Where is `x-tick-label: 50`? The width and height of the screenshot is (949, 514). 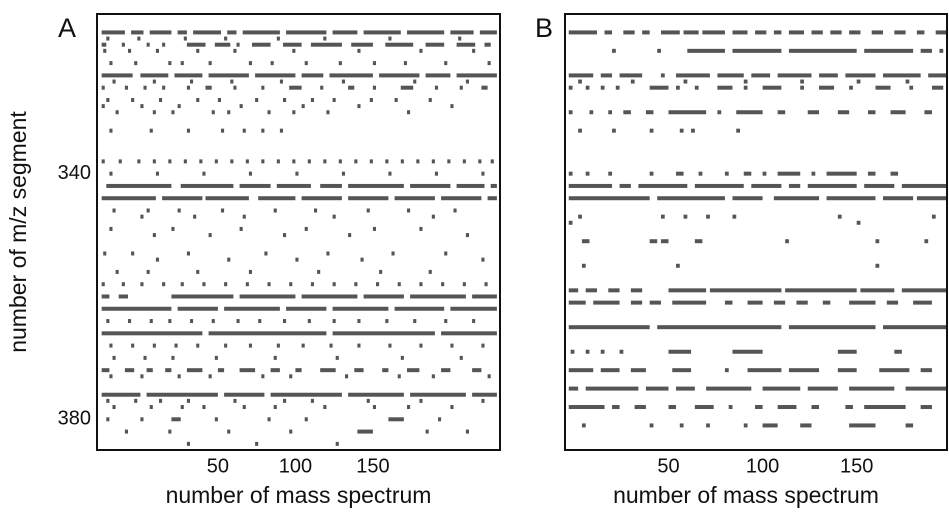
x-tick-label: 50 is located at coordinates (668, 466).